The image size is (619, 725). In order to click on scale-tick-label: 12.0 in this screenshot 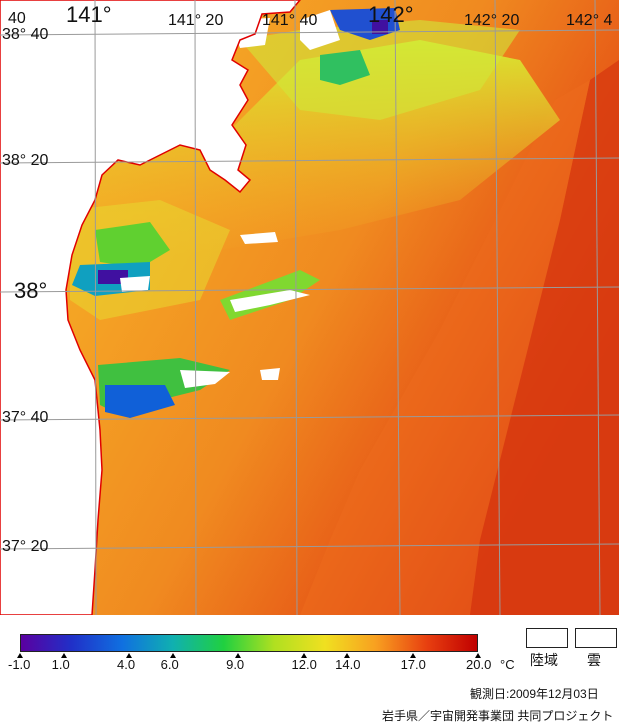, I will do `click(304, 664)`.